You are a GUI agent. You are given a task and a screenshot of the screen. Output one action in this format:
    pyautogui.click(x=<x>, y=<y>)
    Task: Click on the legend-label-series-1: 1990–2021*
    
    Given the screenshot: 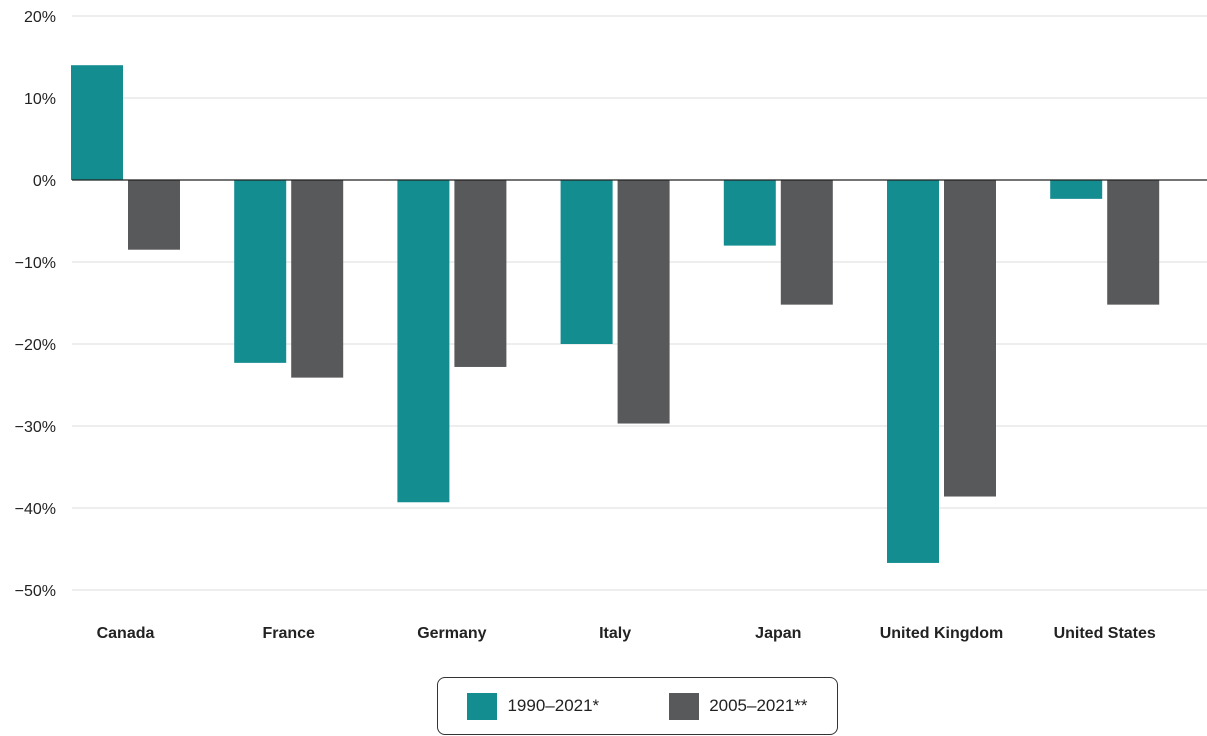 What is the action you would take?
    pyautogui.click(x=553, y=705)
    